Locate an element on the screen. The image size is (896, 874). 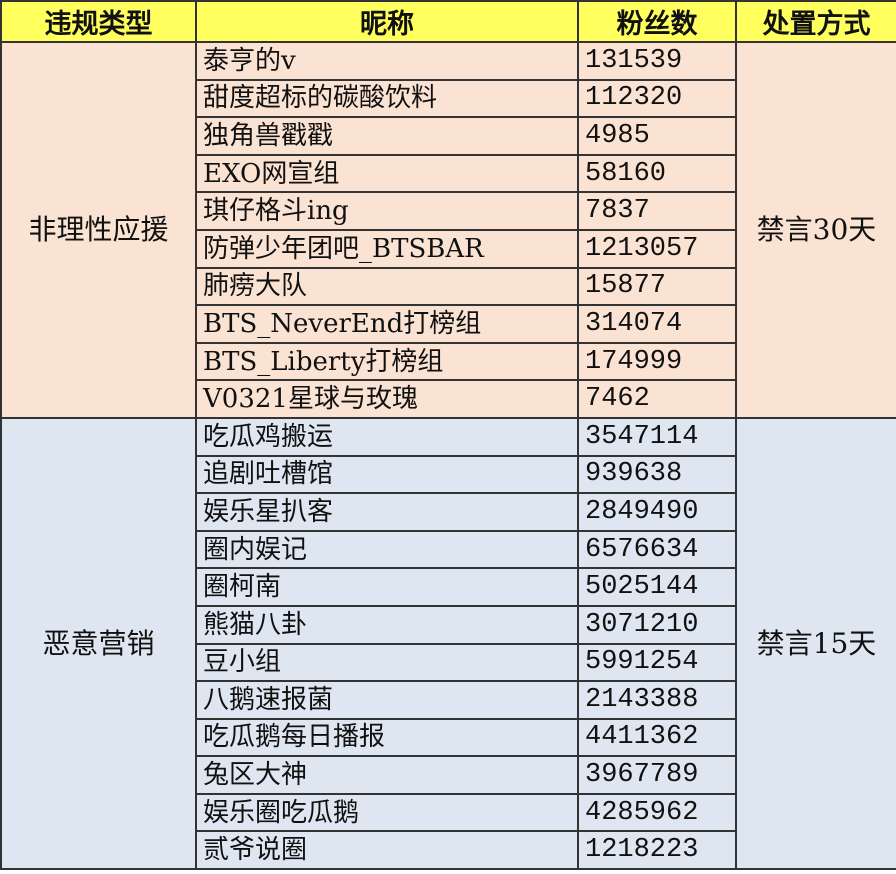
nickname-cell: 娱乐圈吃瓜鹅 is located at coordinates (387, 812).